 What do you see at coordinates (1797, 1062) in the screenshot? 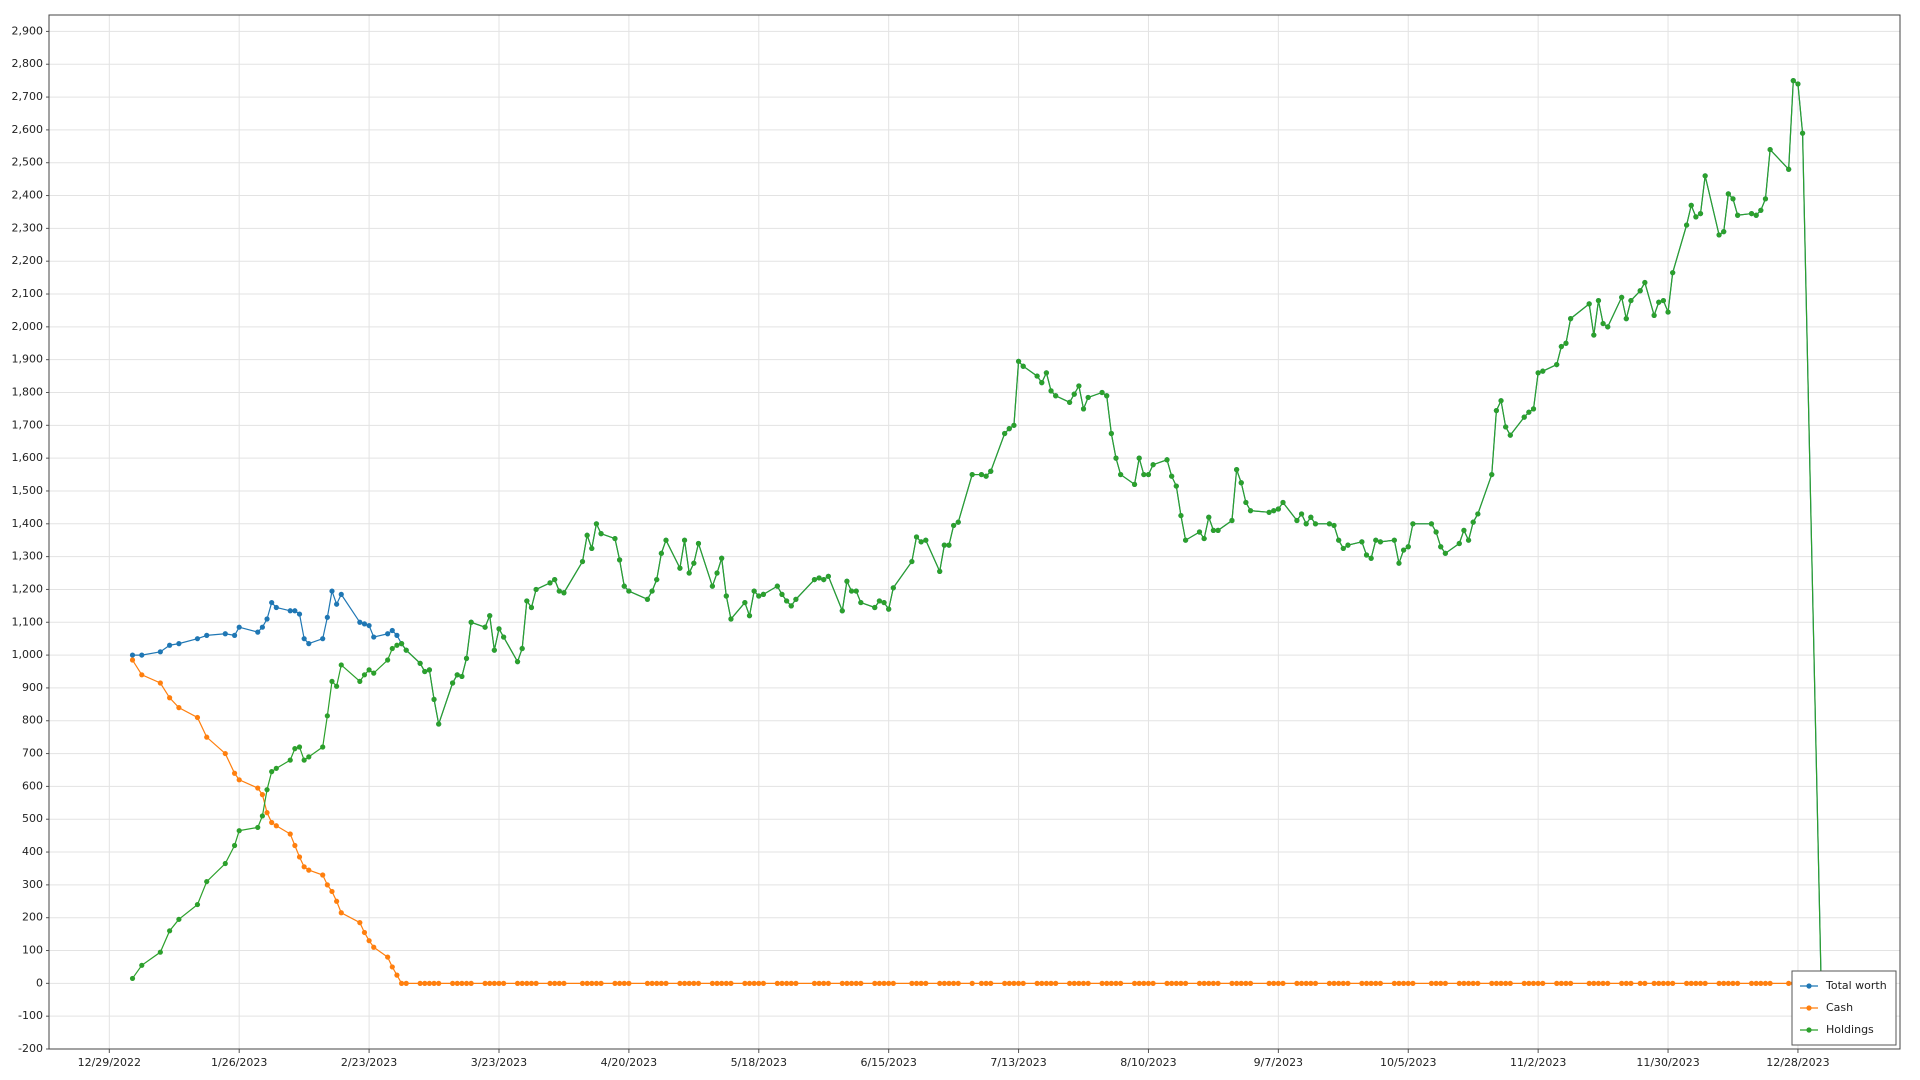
I see `x-tick-label: 12/28/2023` at bounding box center [1797, 1062].